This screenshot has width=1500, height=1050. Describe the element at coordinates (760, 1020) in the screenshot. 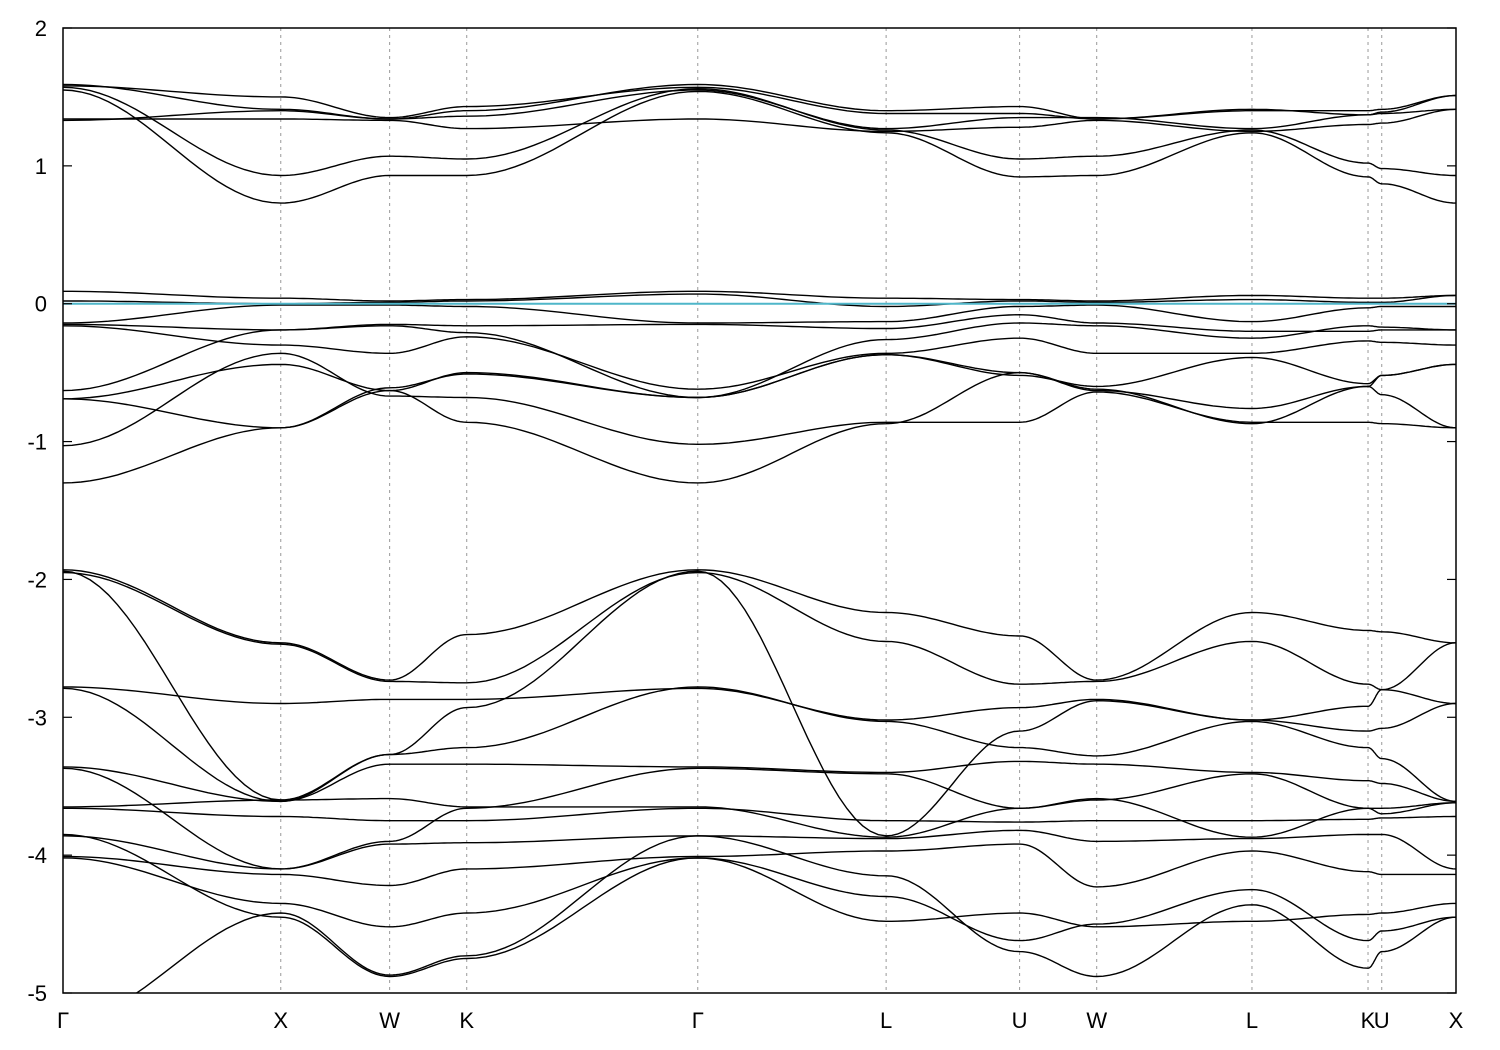

I see `x-axis: Γ X W K Γ L U W L KU X` at that location.